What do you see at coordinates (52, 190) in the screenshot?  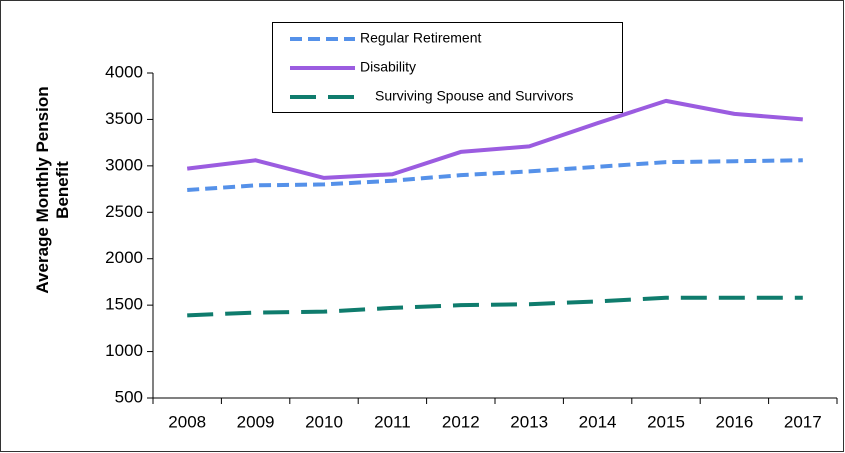 I see `y-axis-label: Average Monthly Pension Benefit` at bounding box center [52, 190].